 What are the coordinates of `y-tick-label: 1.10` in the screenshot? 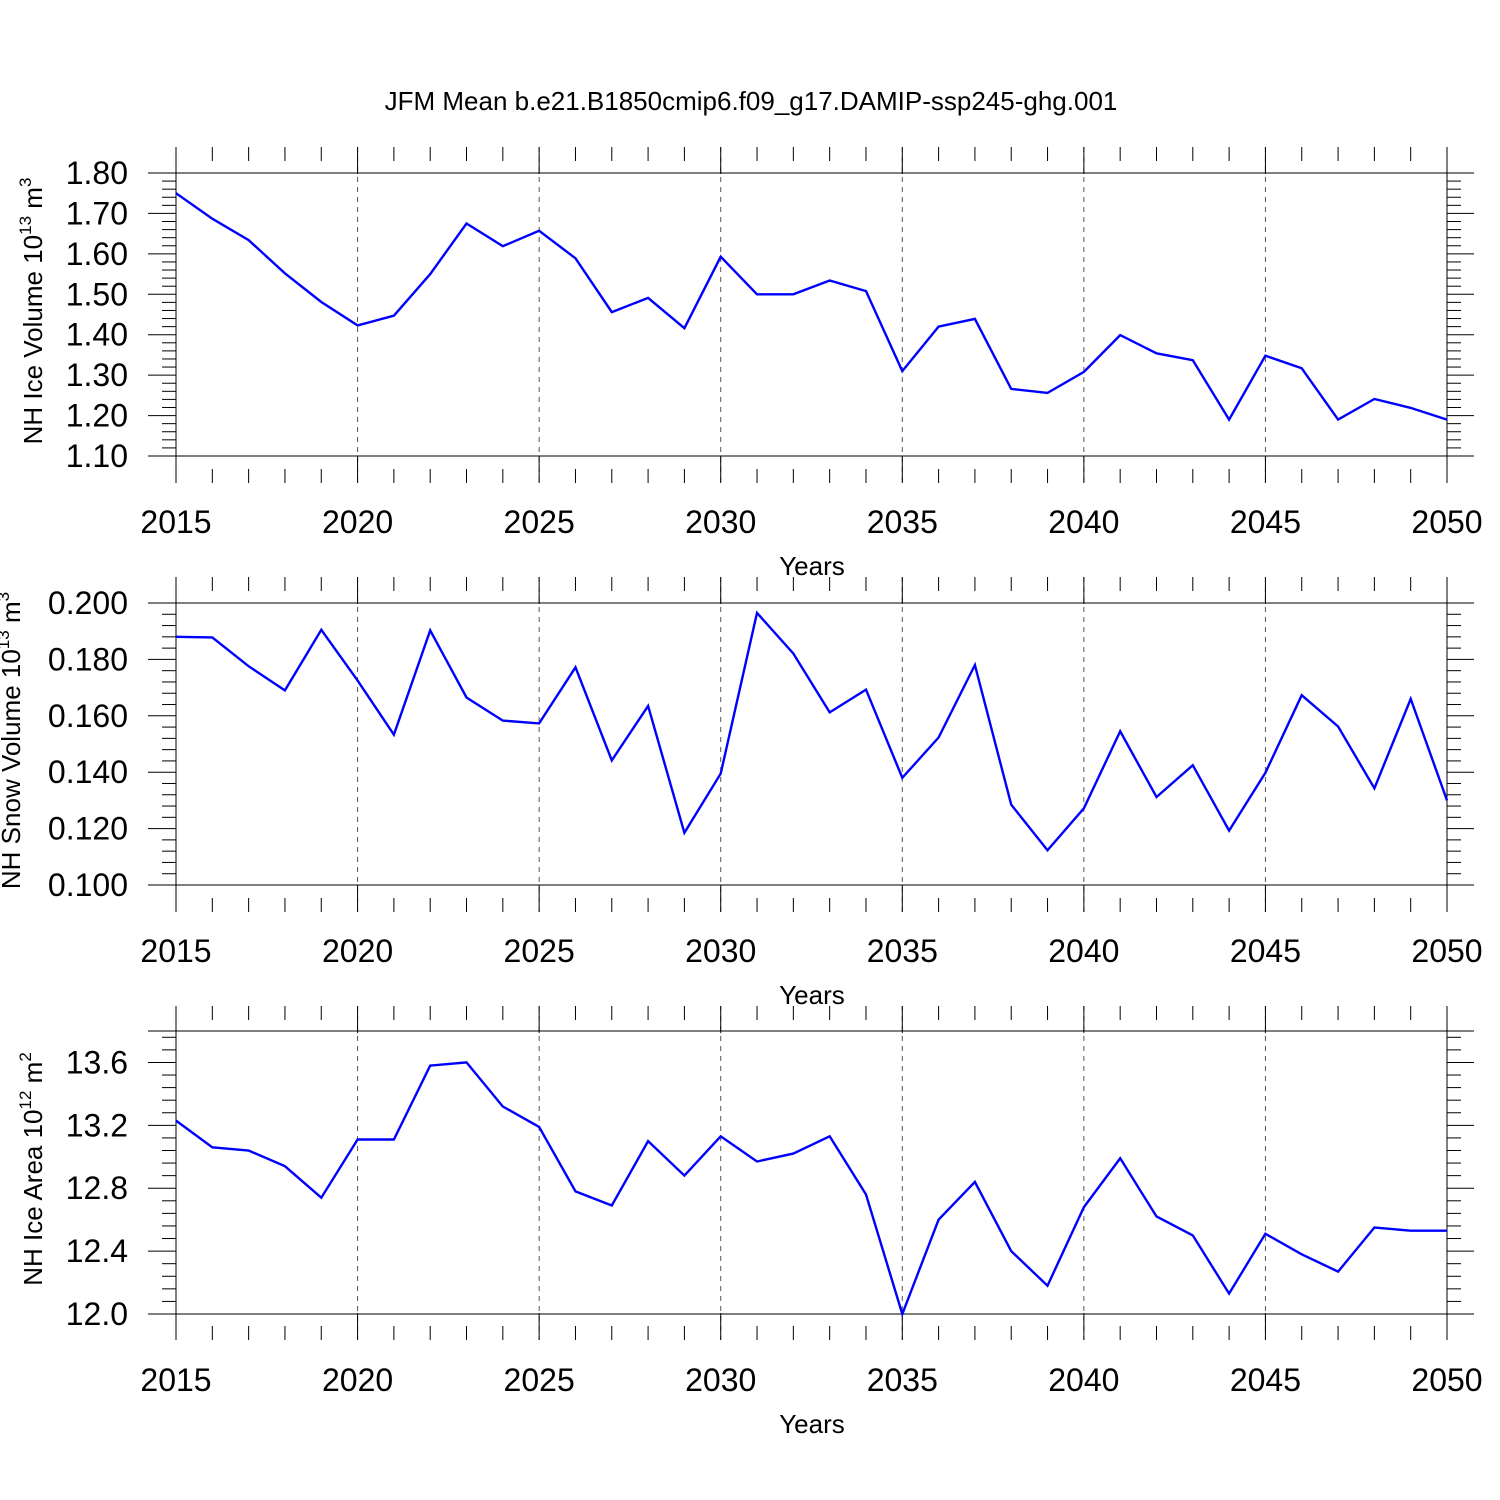 It's located at (97, 456).